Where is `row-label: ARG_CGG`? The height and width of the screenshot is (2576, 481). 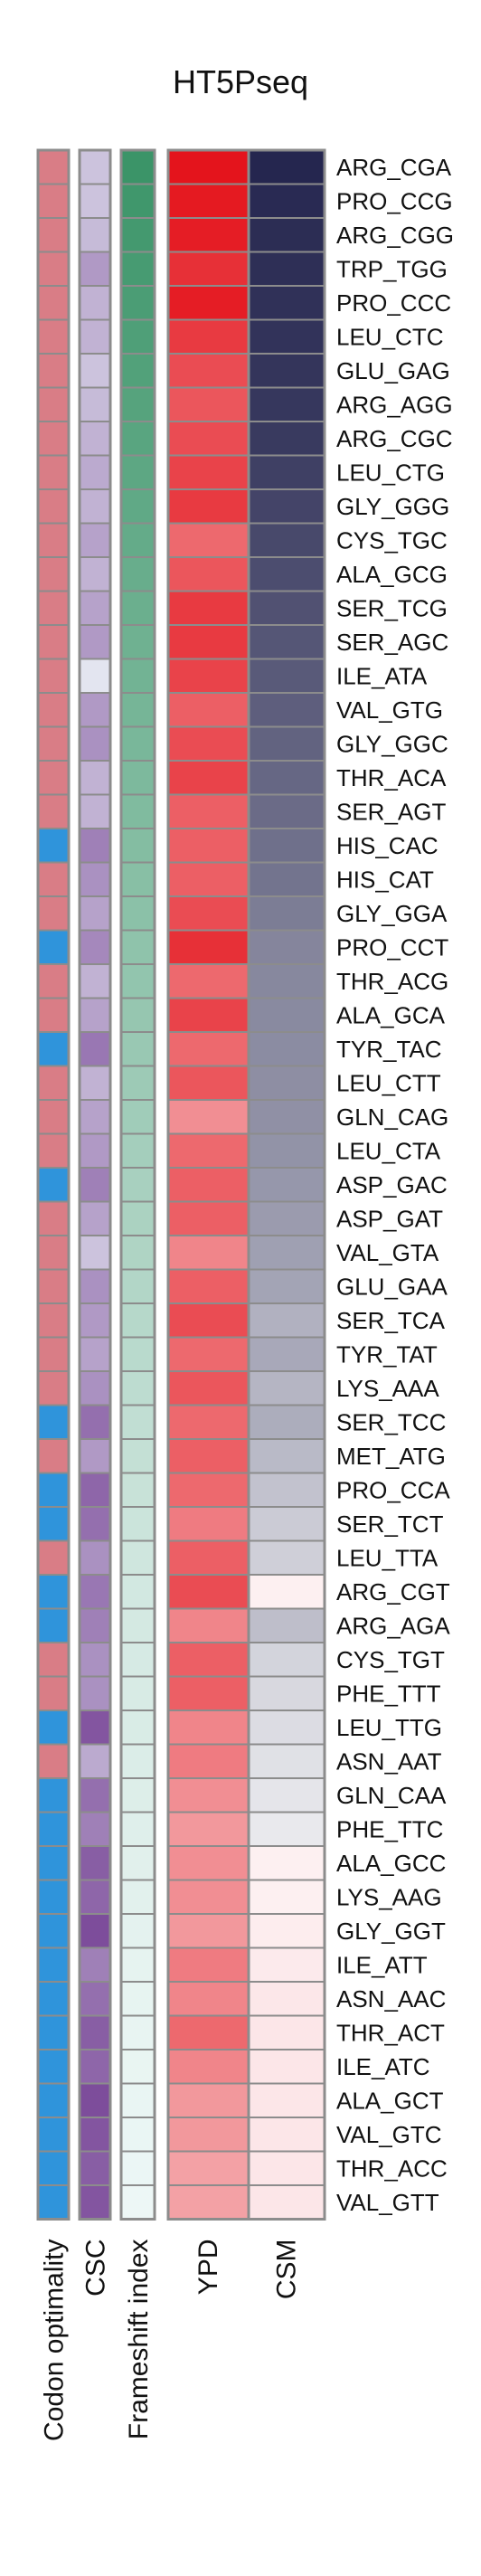
row-label: ARG_CGG is located at coordinates (395, 236).